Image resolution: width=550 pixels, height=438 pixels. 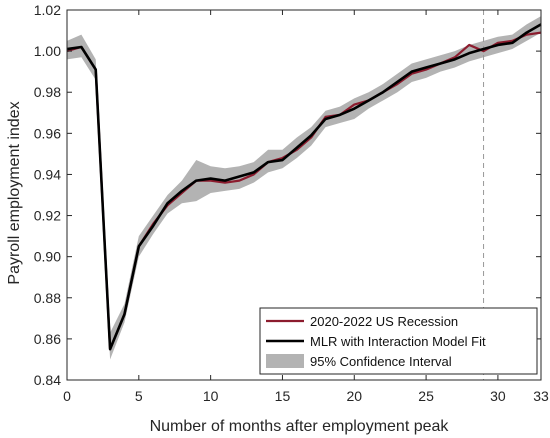 I want to click on y-tick-label: 1.00, so click(x=47, y=51).